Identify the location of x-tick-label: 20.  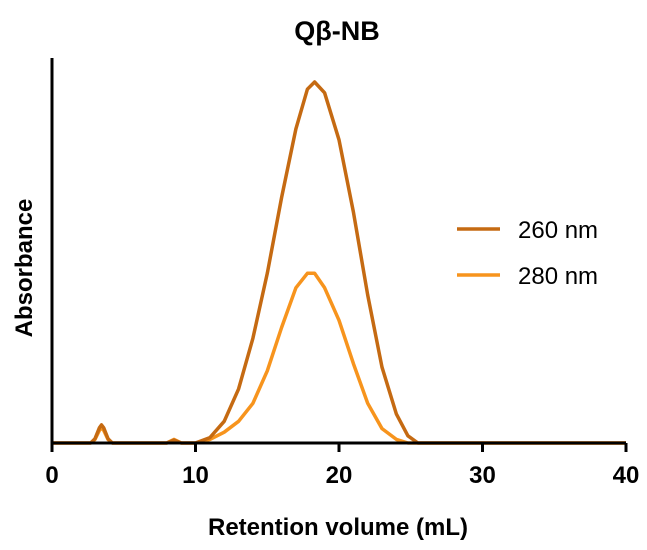
(339, 475).